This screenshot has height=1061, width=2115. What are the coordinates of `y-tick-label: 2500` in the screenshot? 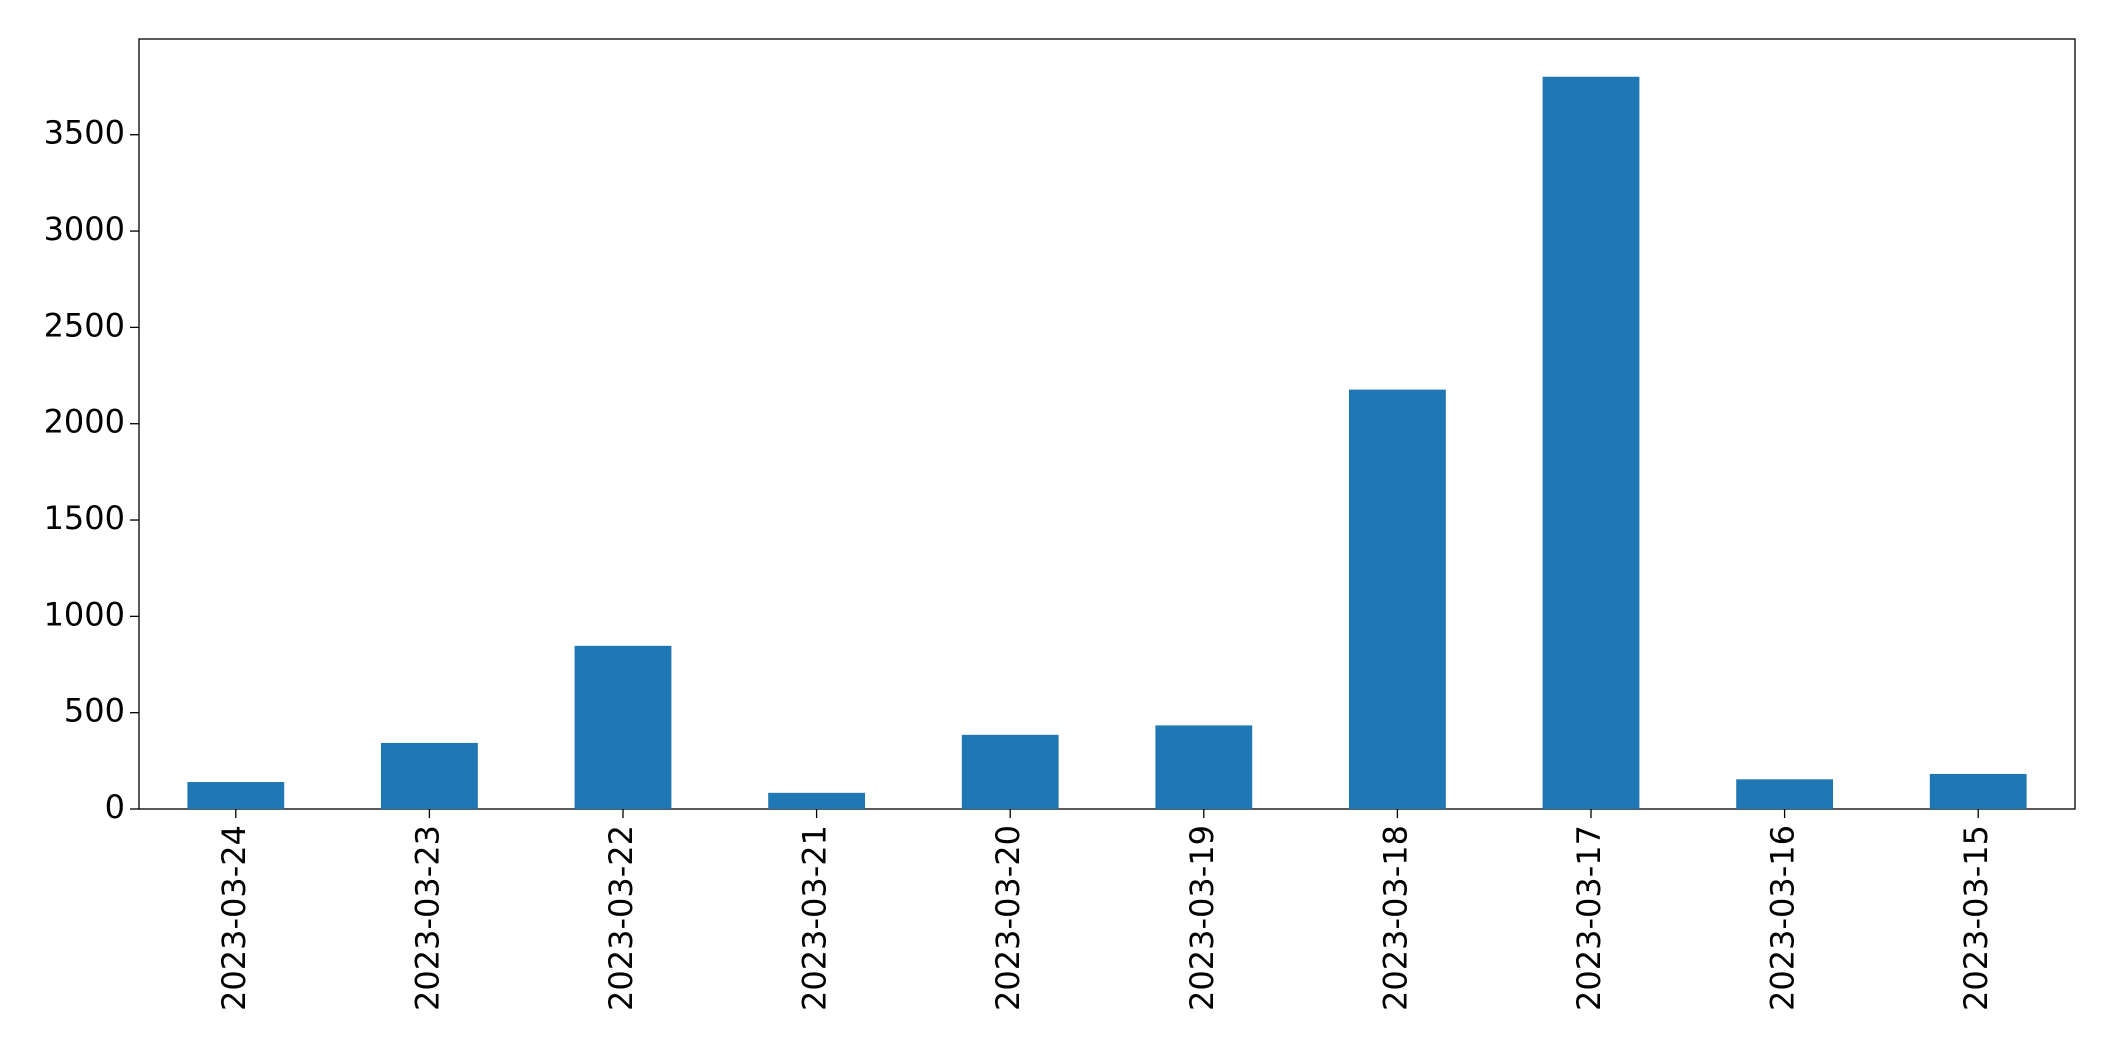 It's located at (84, 325).